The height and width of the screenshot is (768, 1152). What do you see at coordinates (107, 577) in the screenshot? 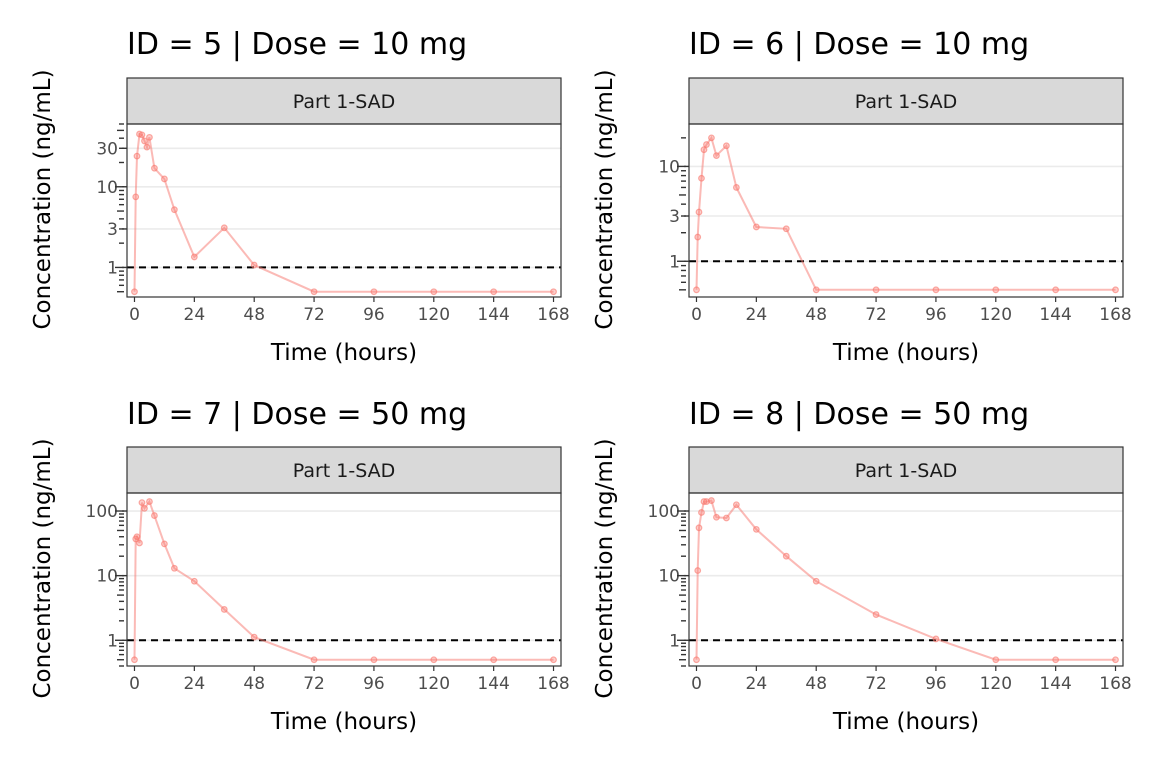
I see `y-tick-label: 10` at bounding box center [107, 577].